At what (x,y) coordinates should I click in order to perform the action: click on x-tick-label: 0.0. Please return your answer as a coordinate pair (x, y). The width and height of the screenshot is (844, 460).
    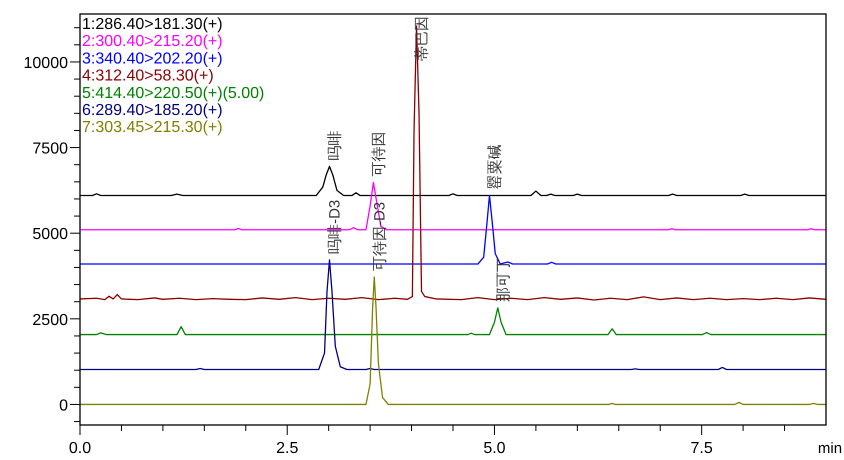
    Looking at the image, I should click on (80, 448).